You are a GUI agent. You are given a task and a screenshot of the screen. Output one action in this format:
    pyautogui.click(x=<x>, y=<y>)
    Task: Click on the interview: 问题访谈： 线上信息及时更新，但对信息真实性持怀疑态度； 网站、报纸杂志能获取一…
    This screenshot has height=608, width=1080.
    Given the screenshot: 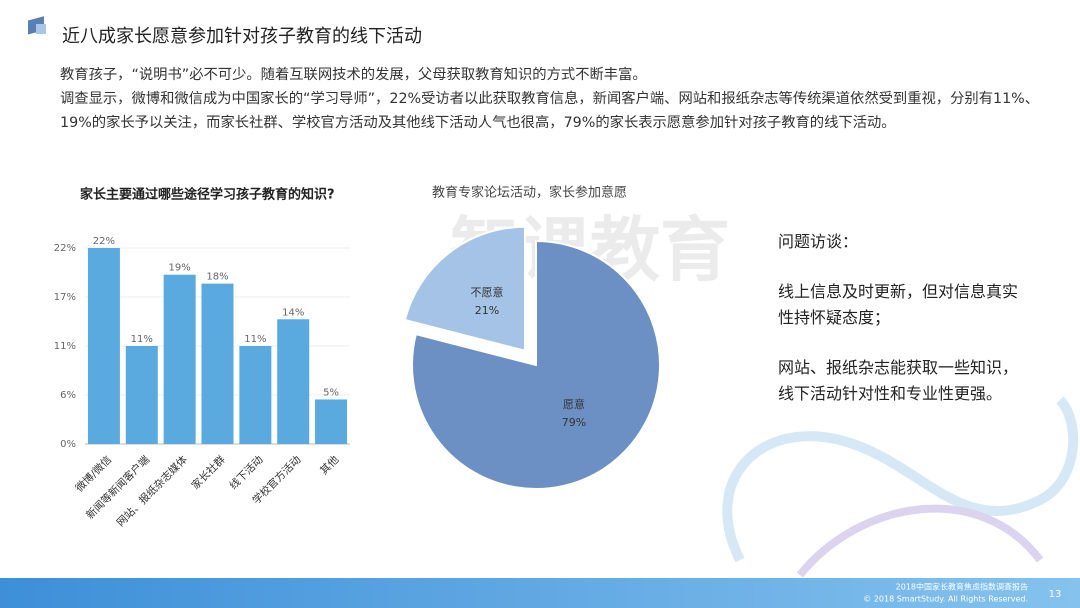 What is the action you would take?
    pyautogui.click(x=898, y=330)
    